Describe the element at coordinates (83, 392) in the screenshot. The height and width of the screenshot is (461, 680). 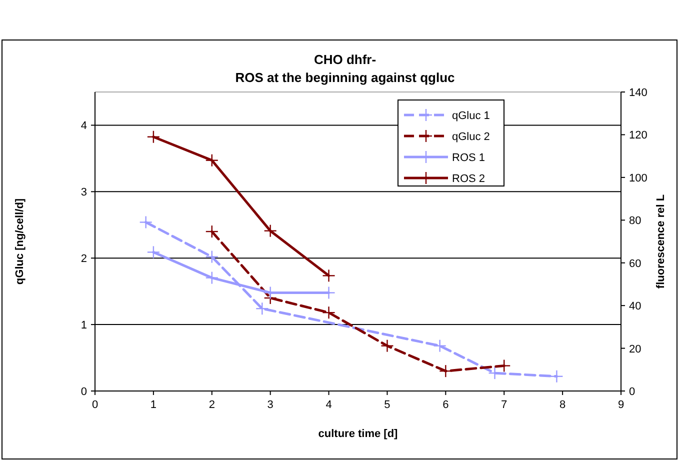
I see `y-tick-label: 0` at that location.